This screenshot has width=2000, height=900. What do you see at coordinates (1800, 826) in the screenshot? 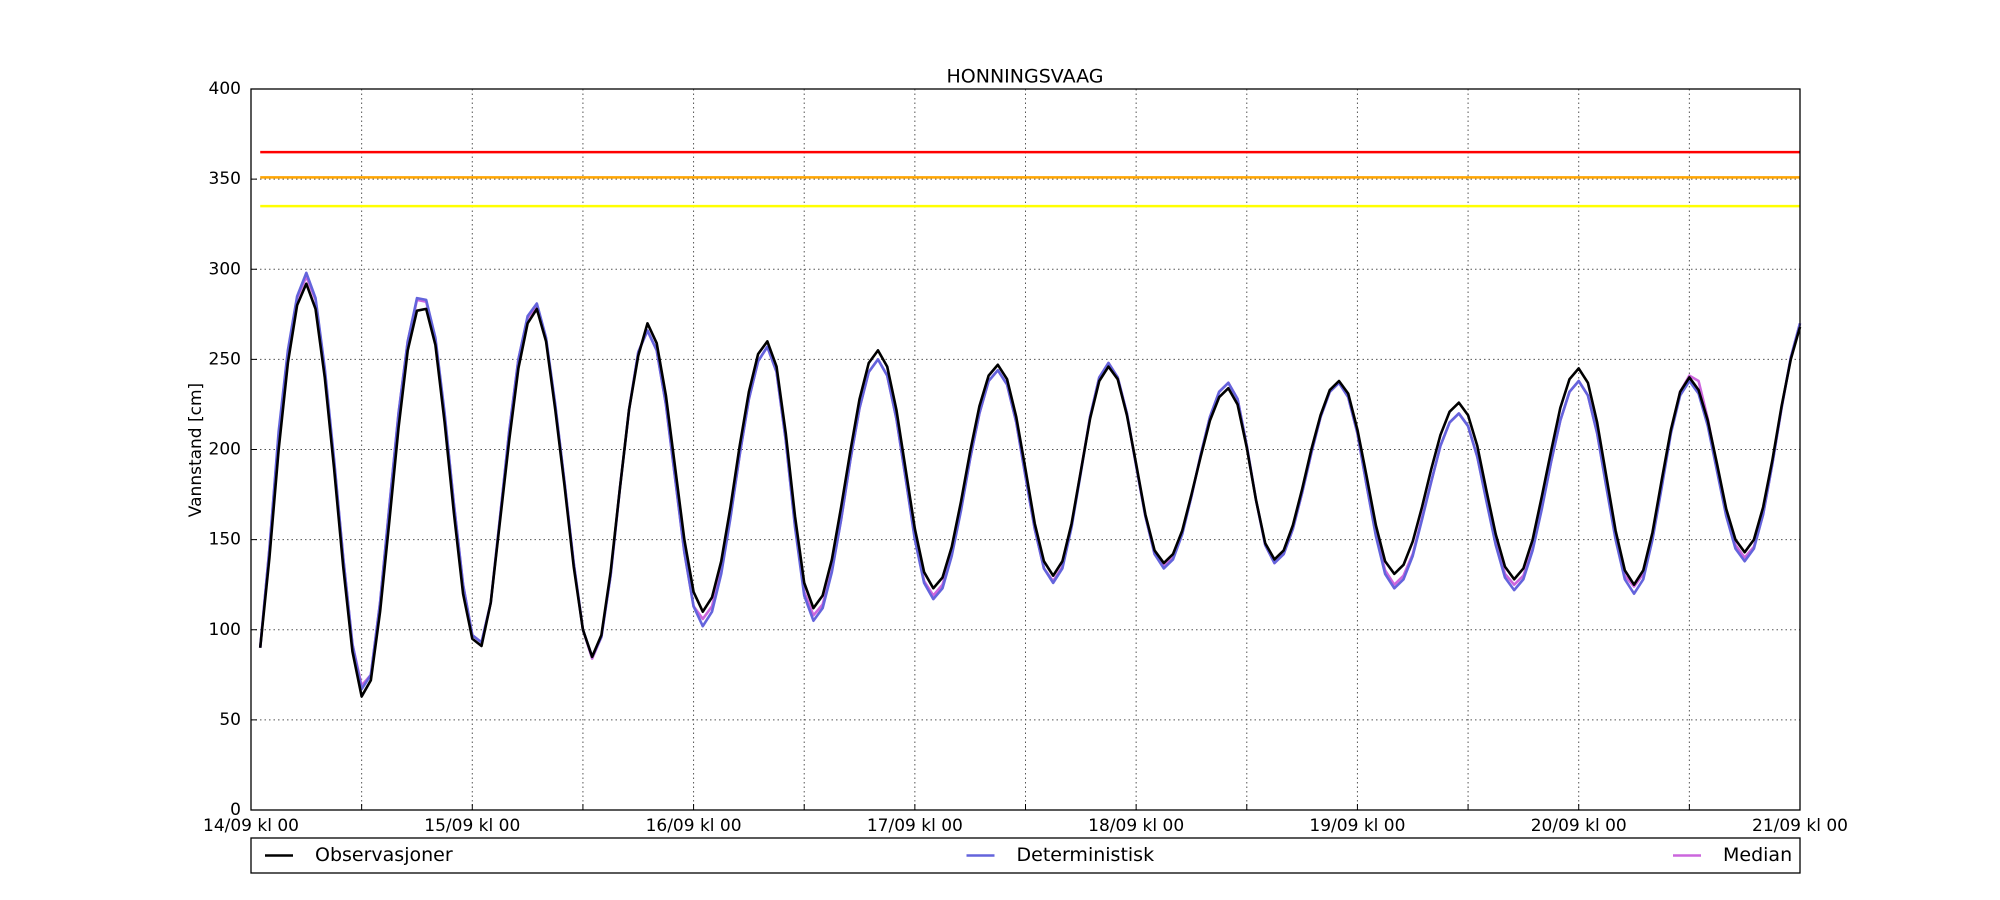
I see `x-tick-label: 21/09 kl 00` at bounding box center [1800, 826].